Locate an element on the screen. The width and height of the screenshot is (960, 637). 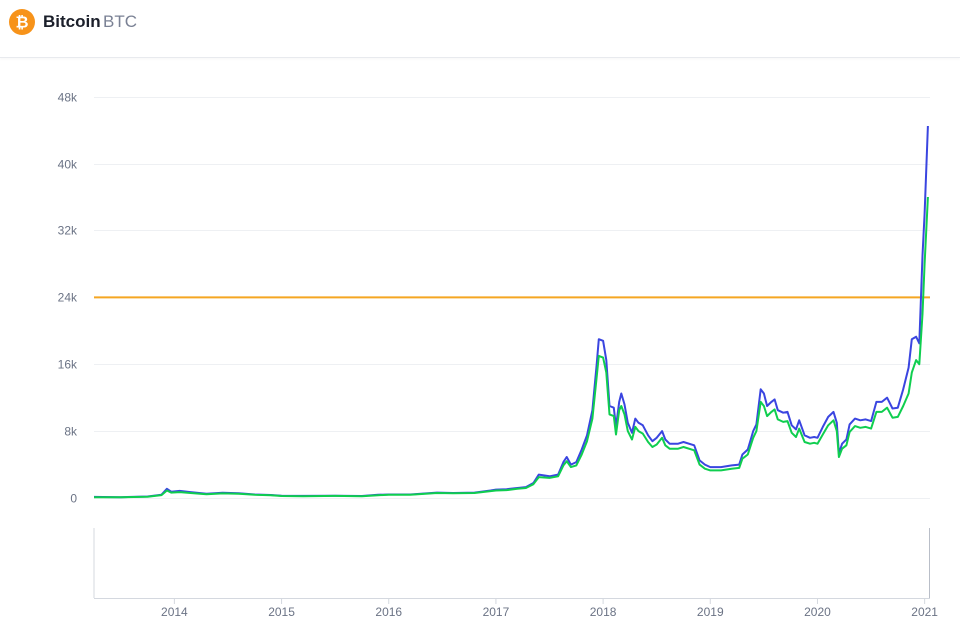
navigator-area is located at coordinates (512, 563).